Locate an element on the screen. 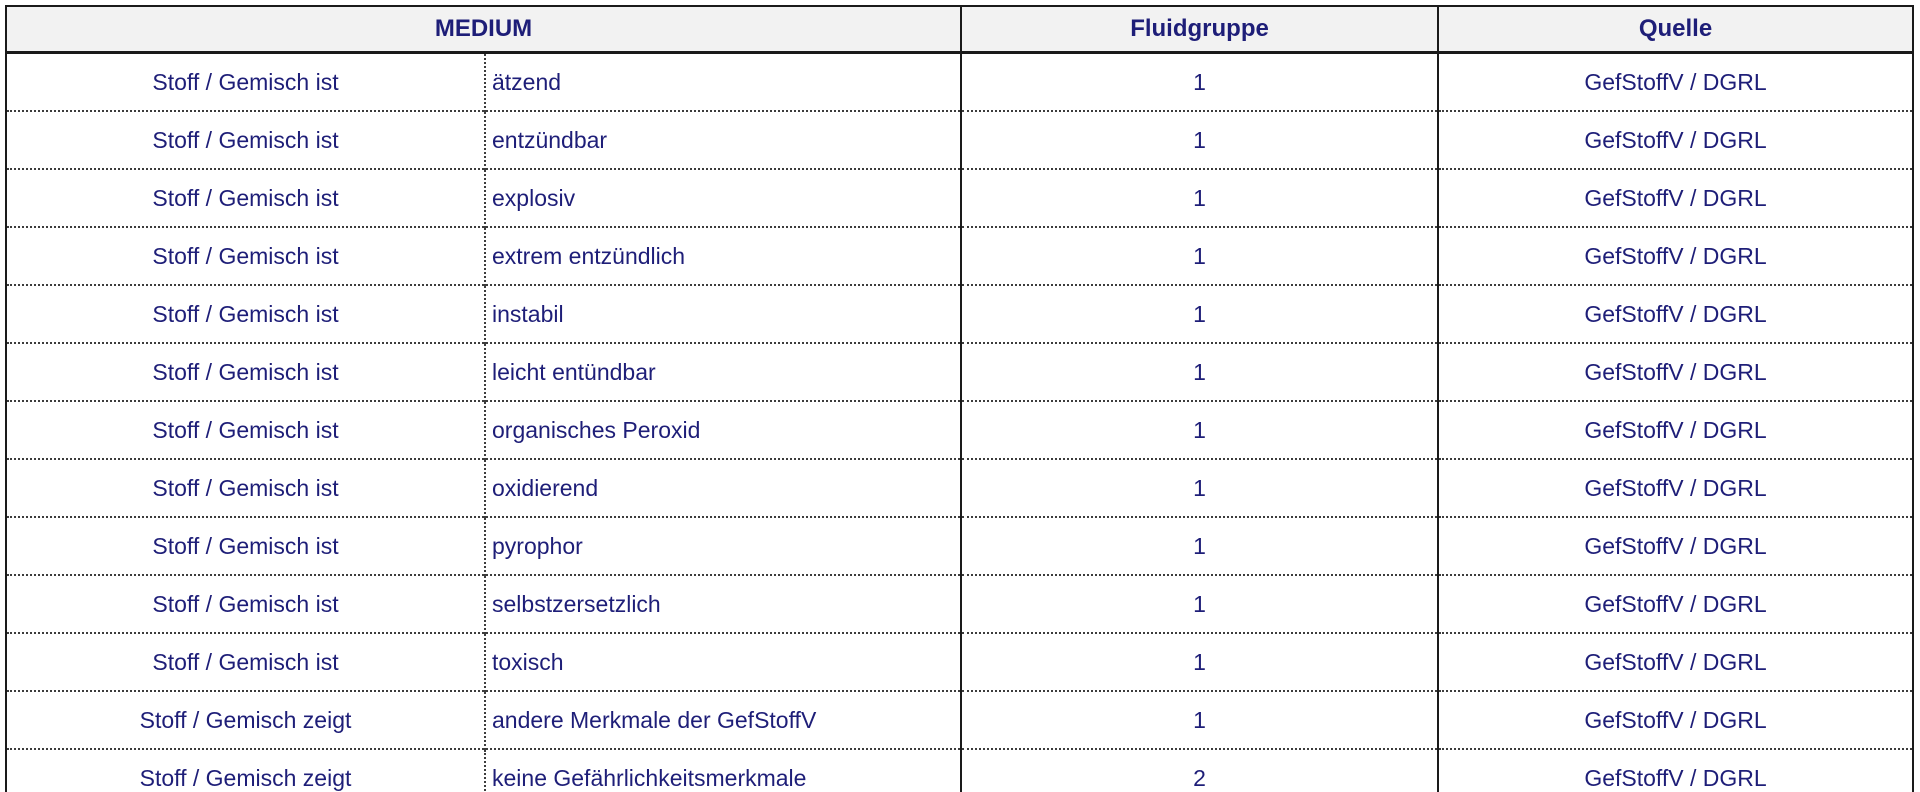 The image size is (1920, 792). header-row: MEDIUM Fluidgruppe Quelle is located at coordinates (960, 29).